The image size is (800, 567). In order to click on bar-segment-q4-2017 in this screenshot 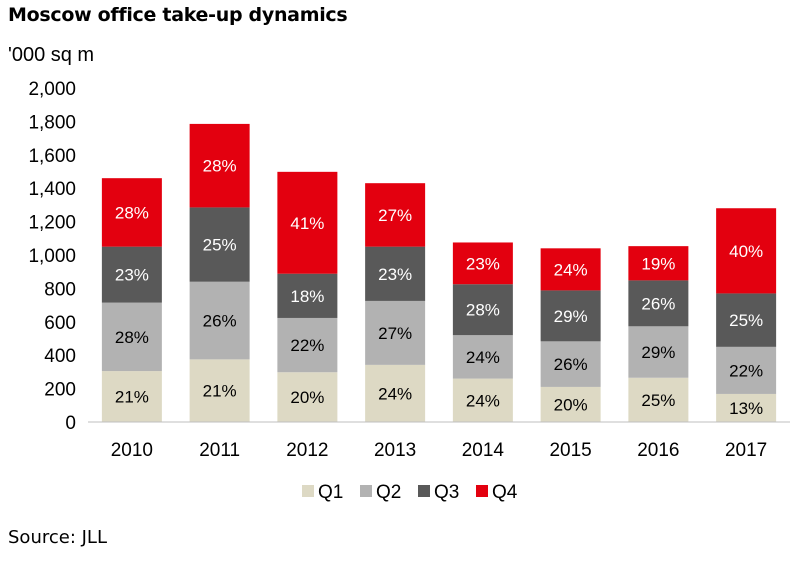, I will do `click(746, 251)`.